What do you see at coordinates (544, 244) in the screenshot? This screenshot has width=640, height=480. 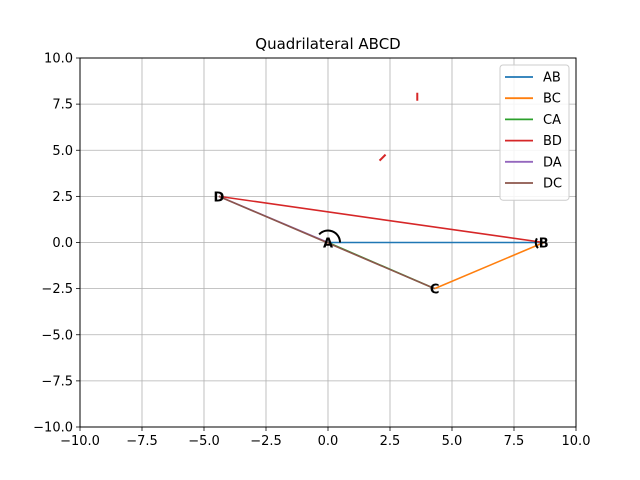 I see `point-label-b: B` at bounding box center [544, 244].